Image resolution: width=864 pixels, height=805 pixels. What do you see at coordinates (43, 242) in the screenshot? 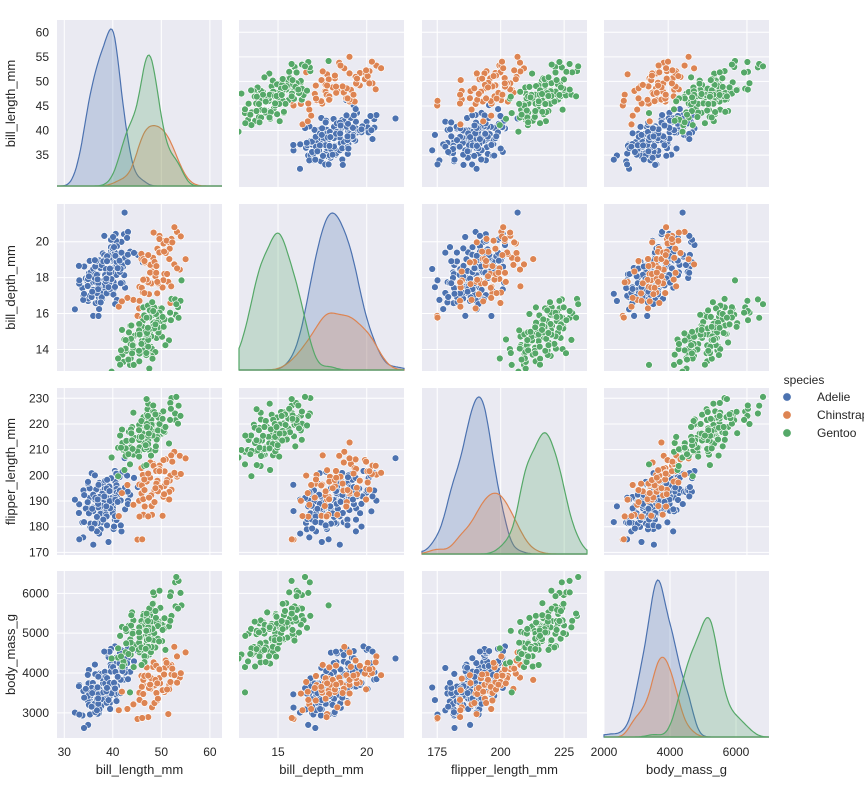
I see `y-tick-label: 20` at bounding box center [43, 242].